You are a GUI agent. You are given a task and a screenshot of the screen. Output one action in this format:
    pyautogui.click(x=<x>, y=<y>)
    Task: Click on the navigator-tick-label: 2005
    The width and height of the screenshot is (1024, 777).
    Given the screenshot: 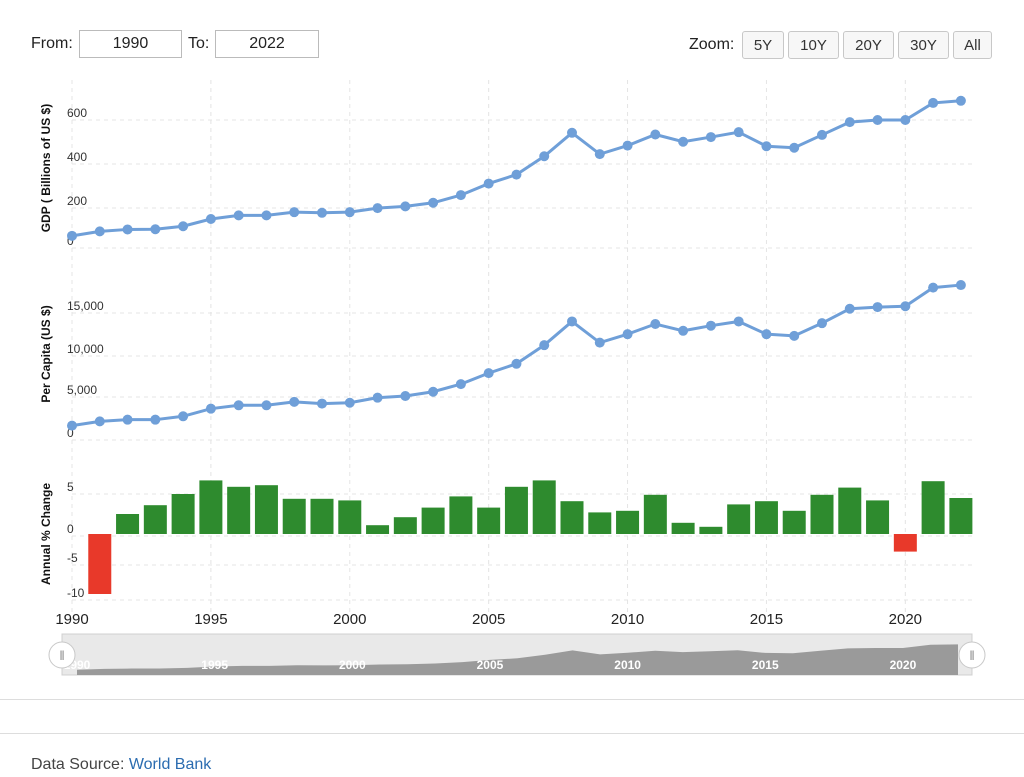 What is the action you would take?
    pyautogui.click(x=490, y=665)
    